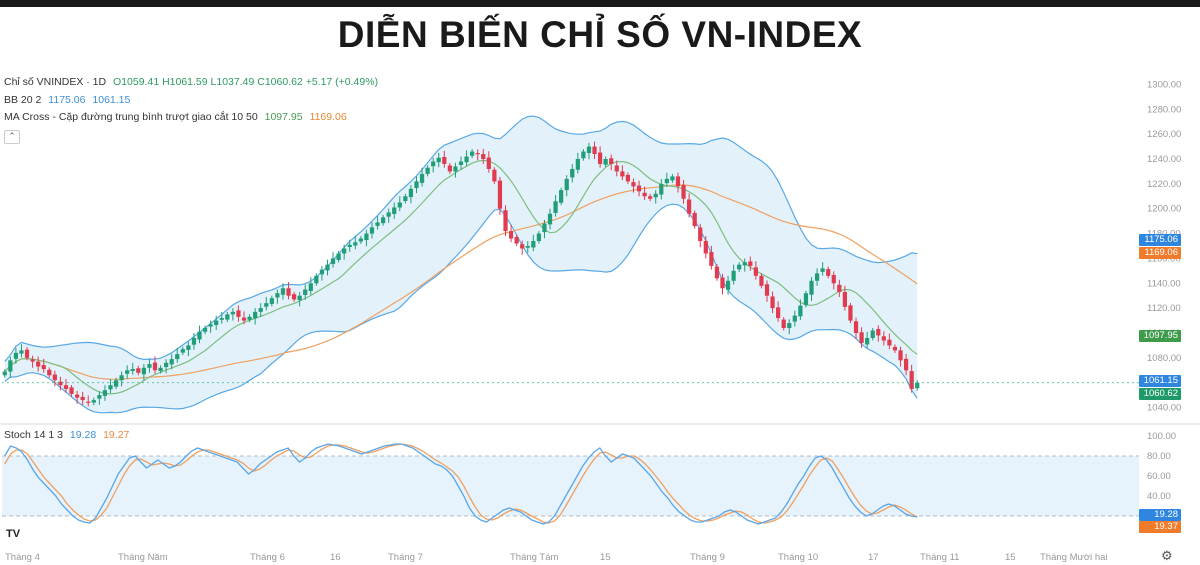 The height and width of the screenshot is (565, 1200). What do you see at coordinates (1160, 381) in the screenshot?
I see `price-pill: 1061.15` at bounding box center [1160, 381].